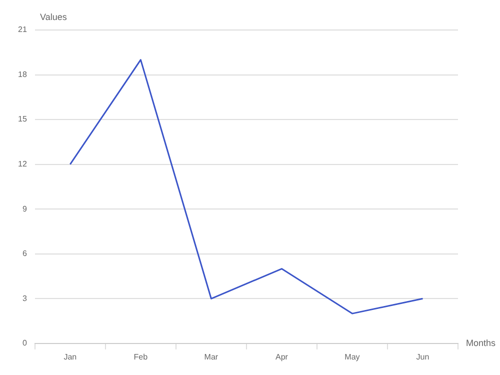 The height and width of the screenshot is (375, 500). What do you see at coordinates (25, 209) in the screenshot?
I see `y-tick-label: 9` at bounding box center [25, 209].